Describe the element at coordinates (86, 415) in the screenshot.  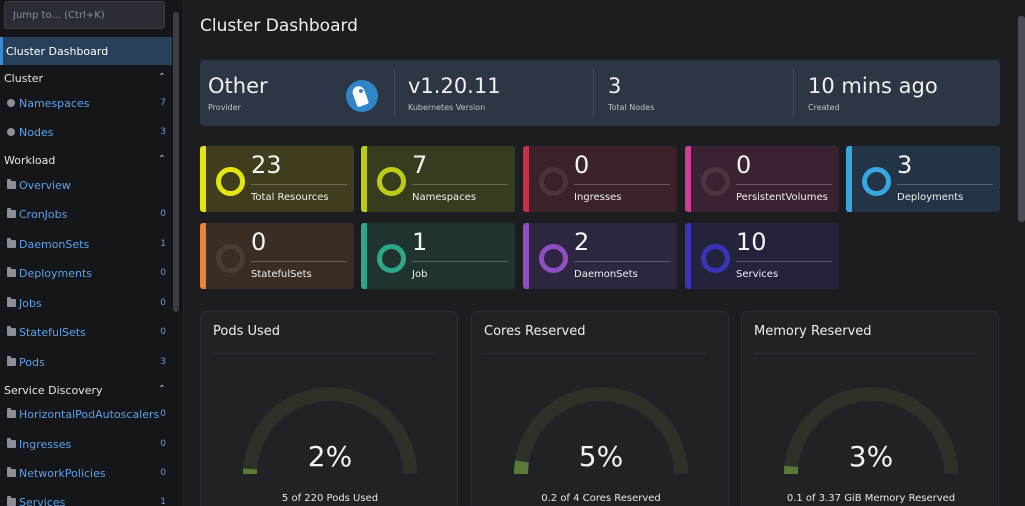
I see `sidebar-item-hpa: HorizontalPodAutoscalers 0` at that location.